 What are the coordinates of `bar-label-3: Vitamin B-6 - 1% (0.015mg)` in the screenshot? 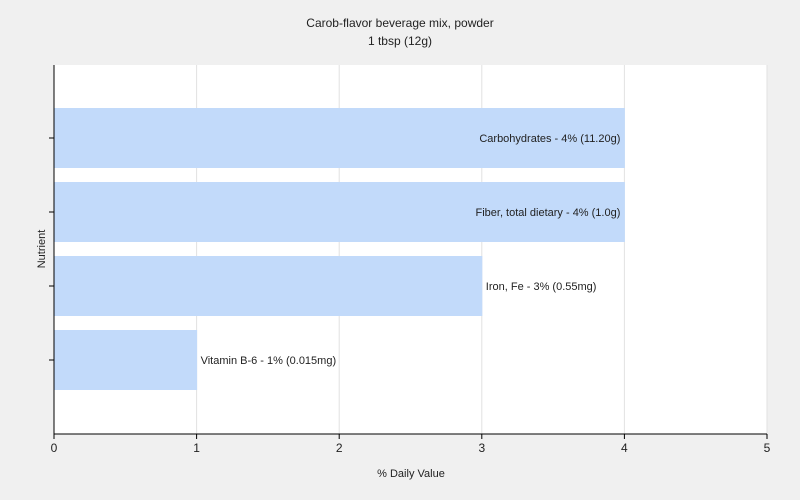 It's located at (269, 361).